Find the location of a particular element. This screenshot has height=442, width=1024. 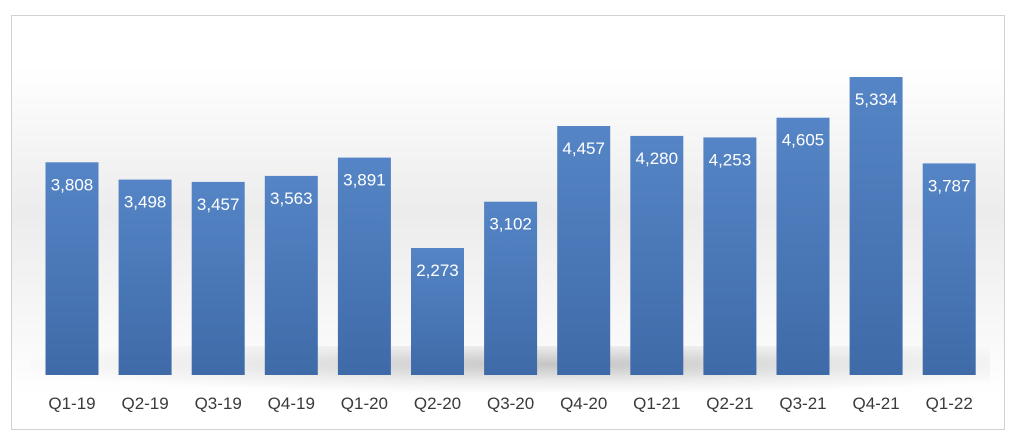

value-label-q4-21: 5,334 is located at coordinates (876, 99).